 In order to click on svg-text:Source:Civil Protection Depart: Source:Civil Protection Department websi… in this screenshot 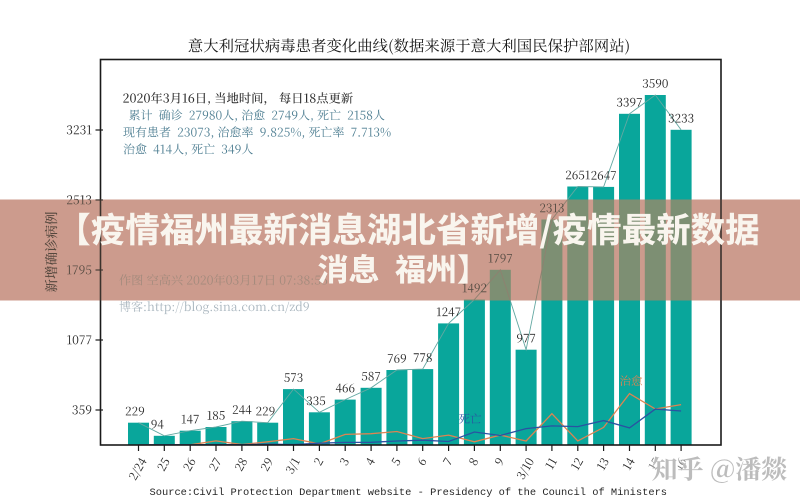, I will do `click(409, 493)`.